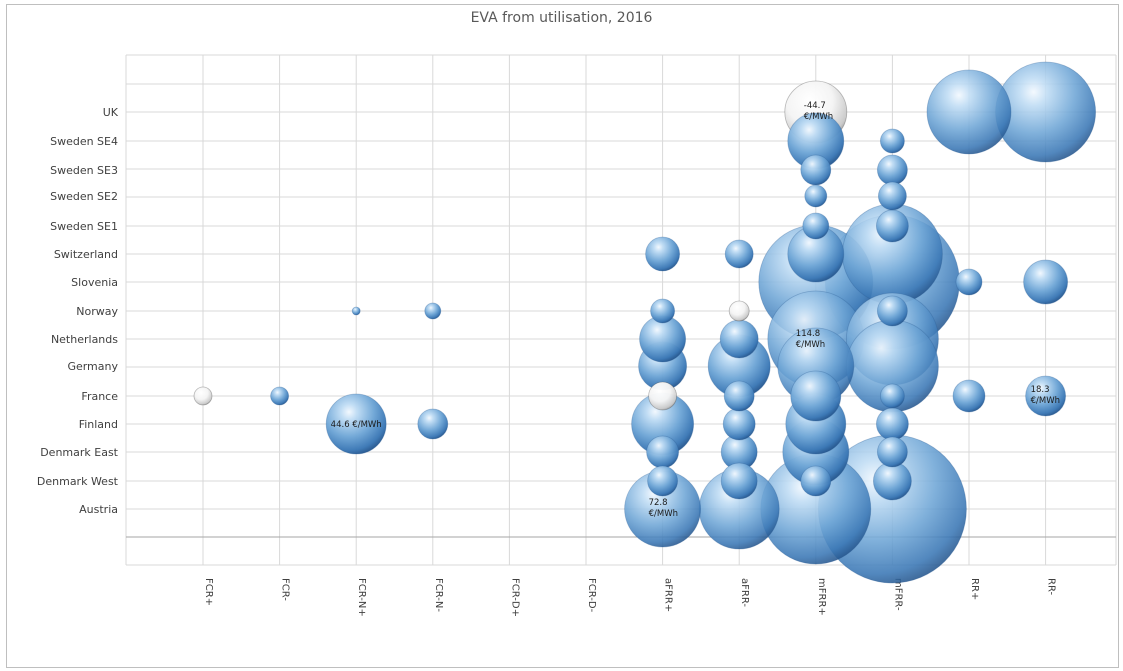 This screenshot has height=671, width=1123. What do you see at coordinates (892, 170) in the screenshot?
I see `bubble-mfrrminus-sweden-se3` at bounding box center [892, 170].